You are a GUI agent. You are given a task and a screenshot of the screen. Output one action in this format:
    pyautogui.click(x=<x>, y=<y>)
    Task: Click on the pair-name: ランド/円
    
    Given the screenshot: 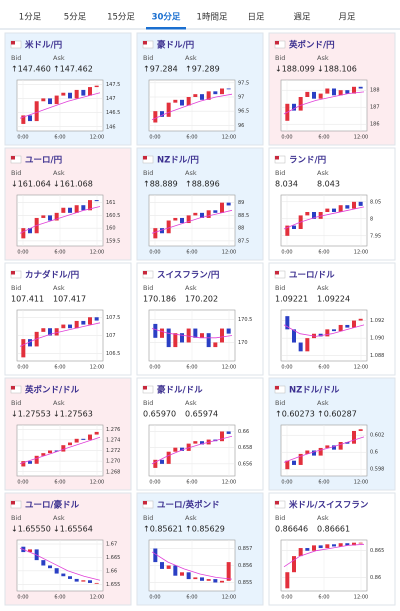 What is the action you would take?
    pyautogui.click(x=307, y=161)
    